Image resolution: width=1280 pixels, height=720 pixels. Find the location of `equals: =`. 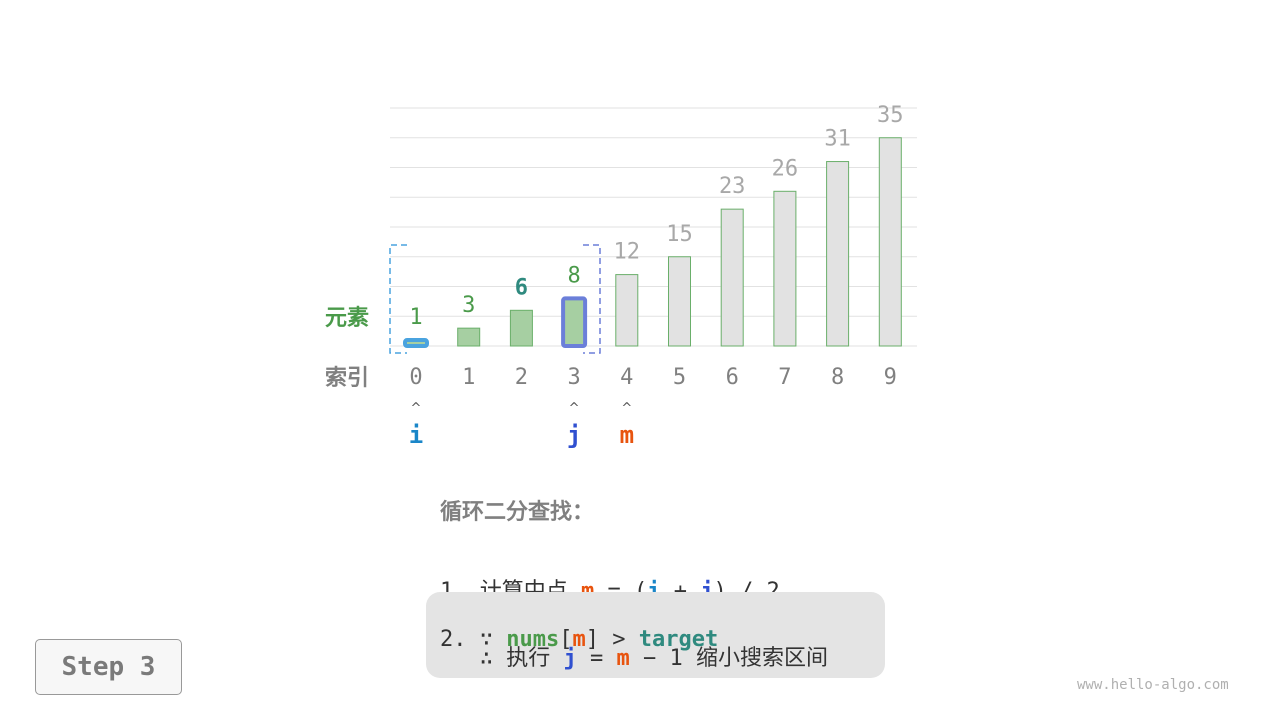

equals: = is located at coordinates (597, 658).